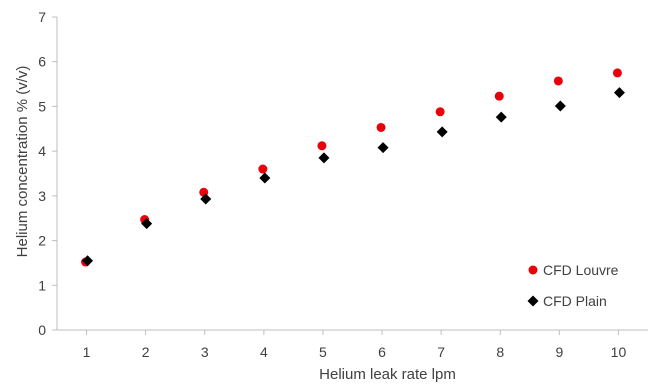  What do you see at coordinates (146, 352) in the screenshot?
I see `x-tick-label: 2` at bounding box center [146, 352].